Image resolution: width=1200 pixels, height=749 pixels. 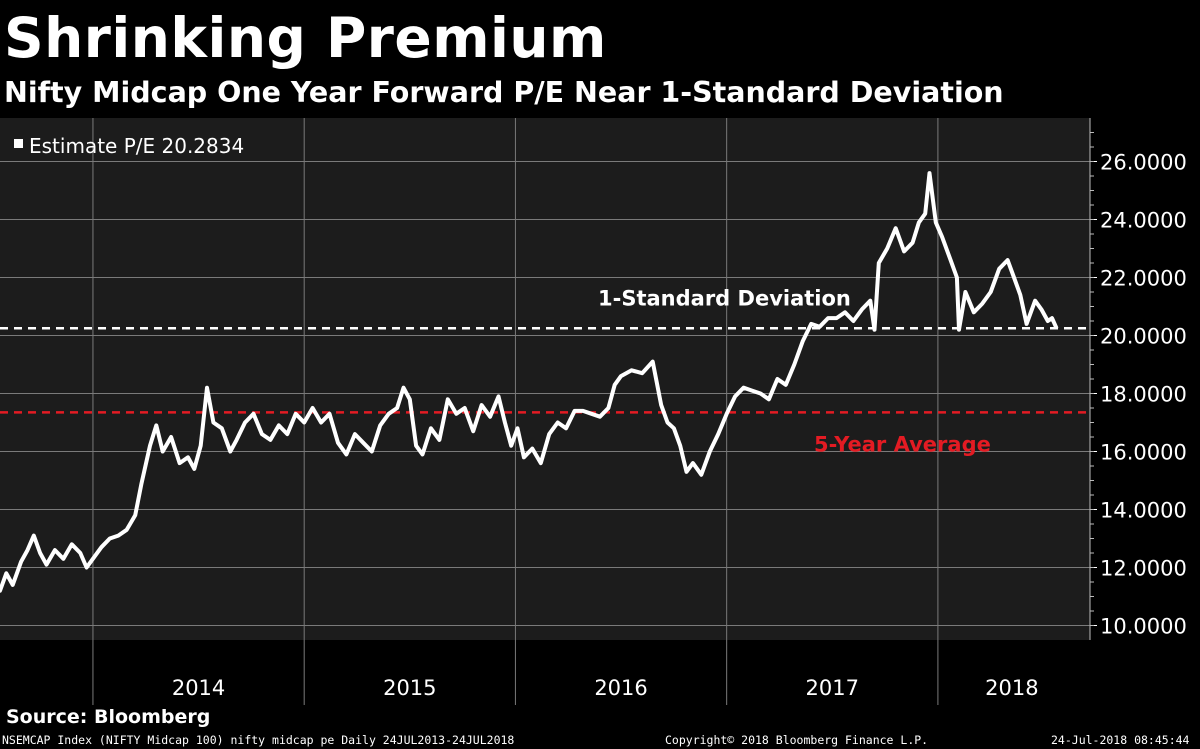 What do you see at coordinates (136, 146) in the screenshot?
I see `legend-label: Estimate P/E 20.2834` at bounding box center [136, 146].